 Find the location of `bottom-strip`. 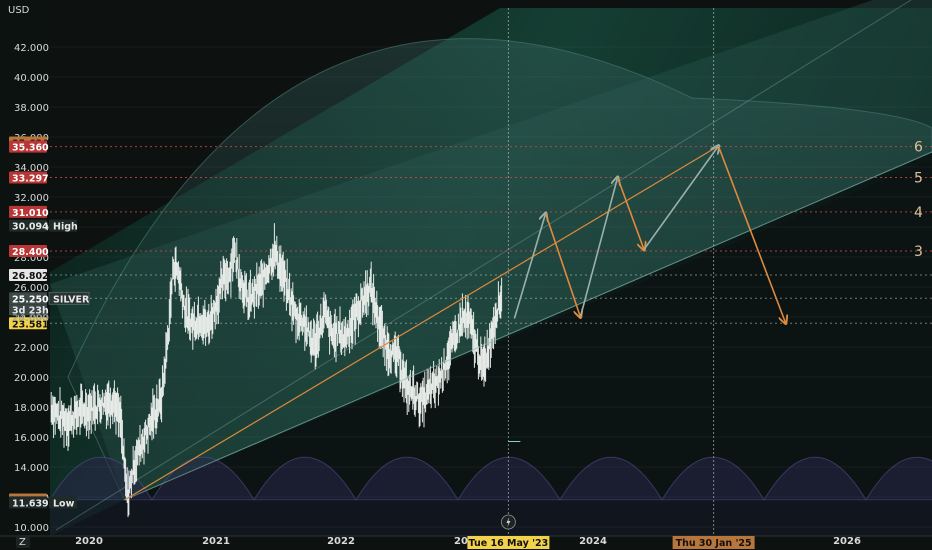

bottom-strip is located at coordinates (491, 518).